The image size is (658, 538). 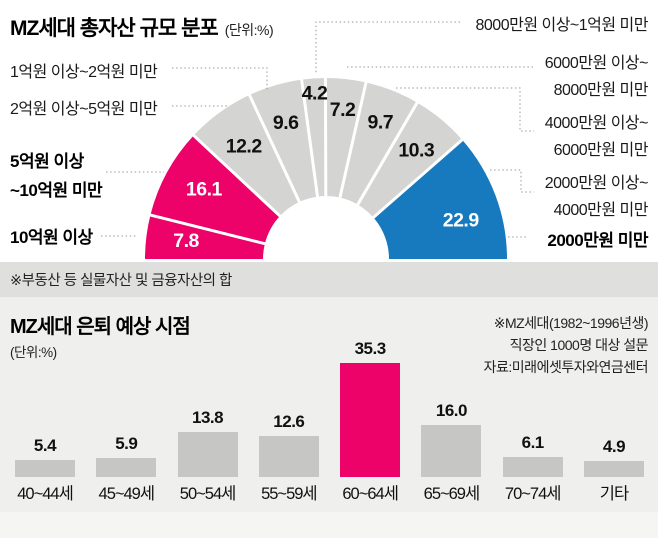 What do you see at coordinates (596, 77) in the screenshot?
I see `segment-label-6000to8000: 6000만원 이상~ 8000만원 미만` at bounding box center [596, 77].